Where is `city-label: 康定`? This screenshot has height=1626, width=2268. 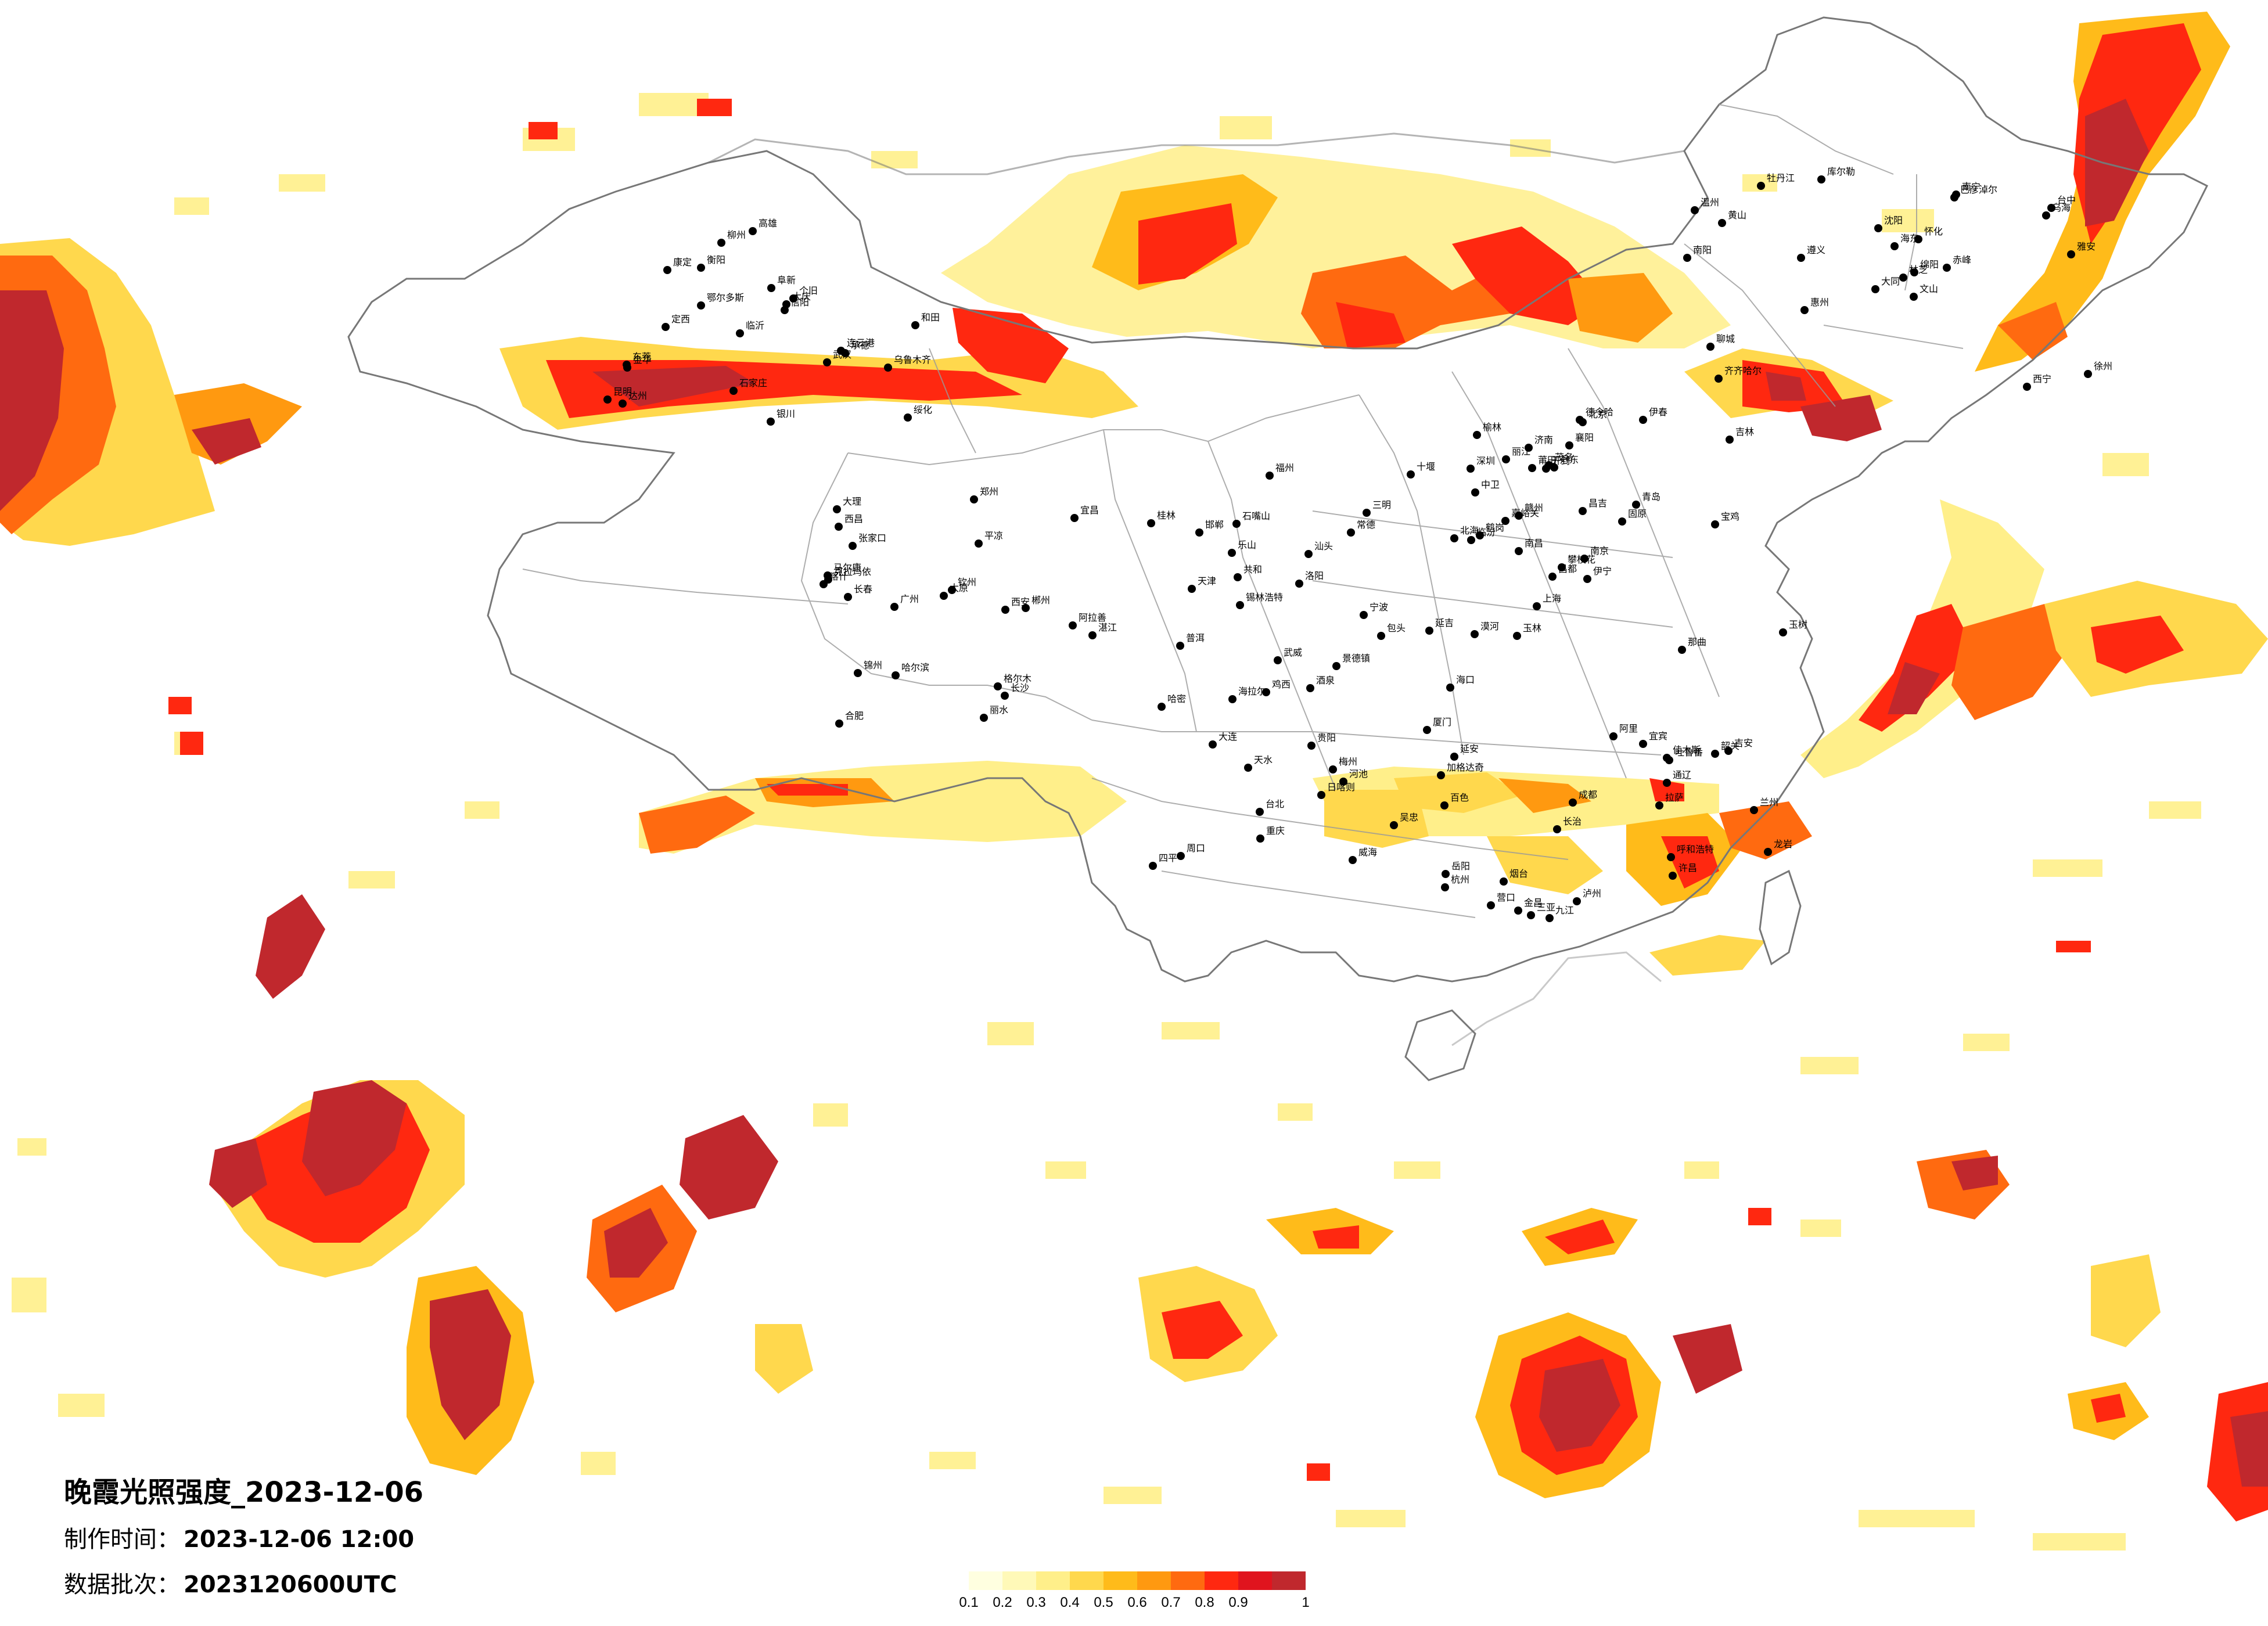 city-label: 康定 is located at coordinates (682, 262).